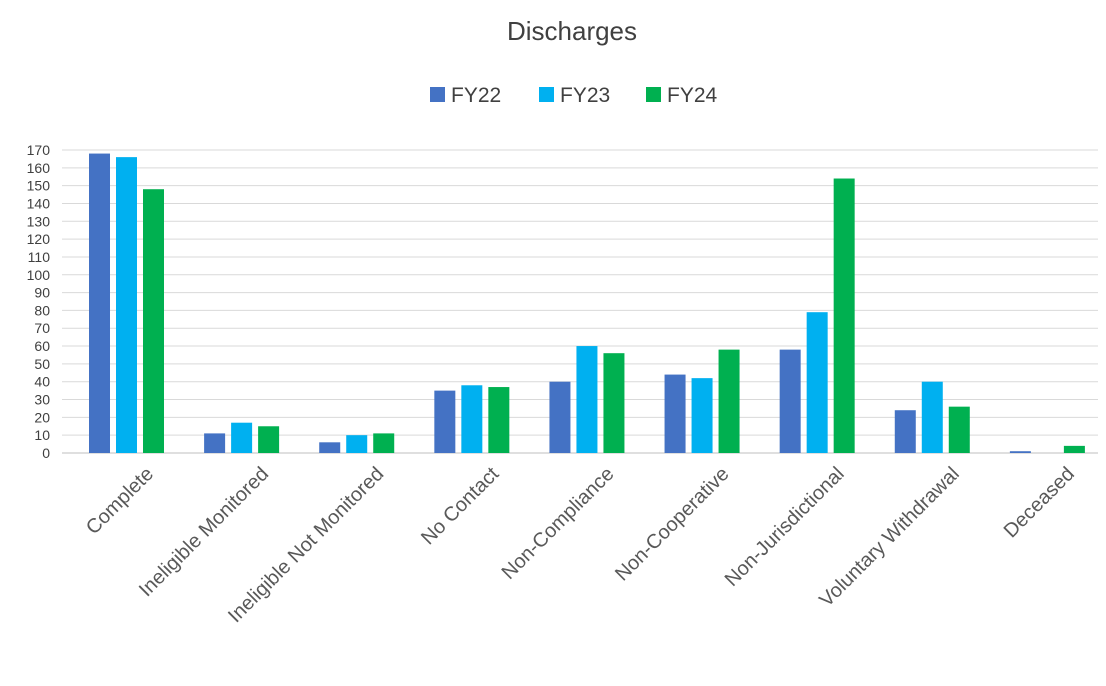 Image resolution: width=1106 pixels, height=686 pixels. Describe the element at coordinates (460, 506) in the screenshot. I see `x-category-label: No Contact` at that location.